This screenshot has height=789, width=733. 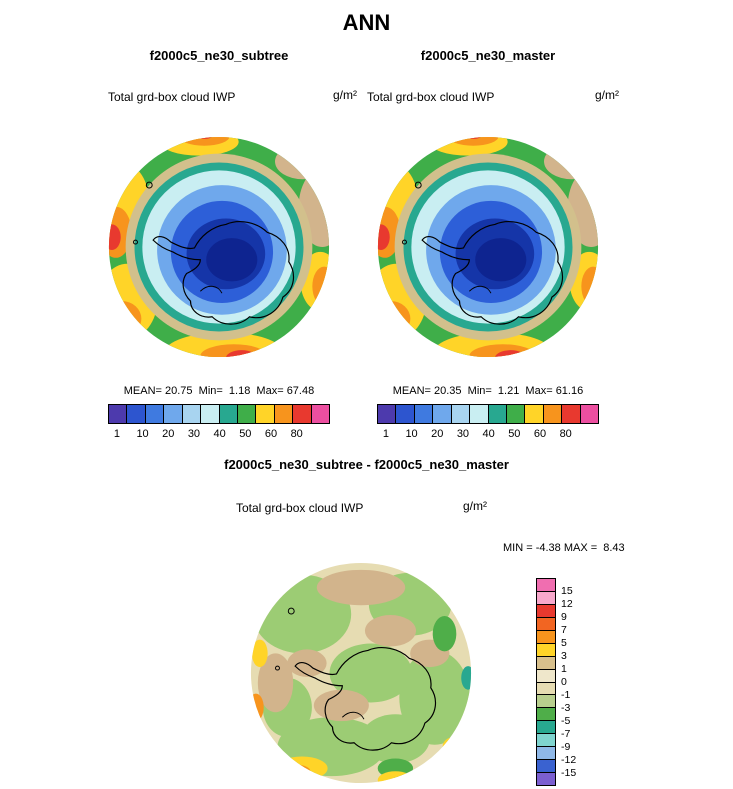 What do you see at coordinates (172, 97) in the screenshot?
I see `field-label-subtree: Total grd-box cloud IWP` at bounding box center [172, 97].